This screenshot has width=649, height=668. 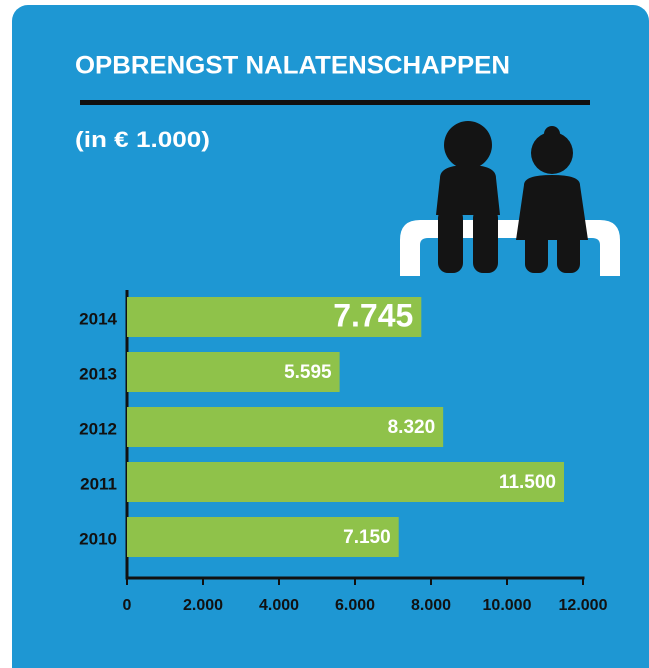 What do you see at coordinates (355, 605) in the screenshot?
I see `x-tick-label: 6.000` at bounding box center [355, 605].